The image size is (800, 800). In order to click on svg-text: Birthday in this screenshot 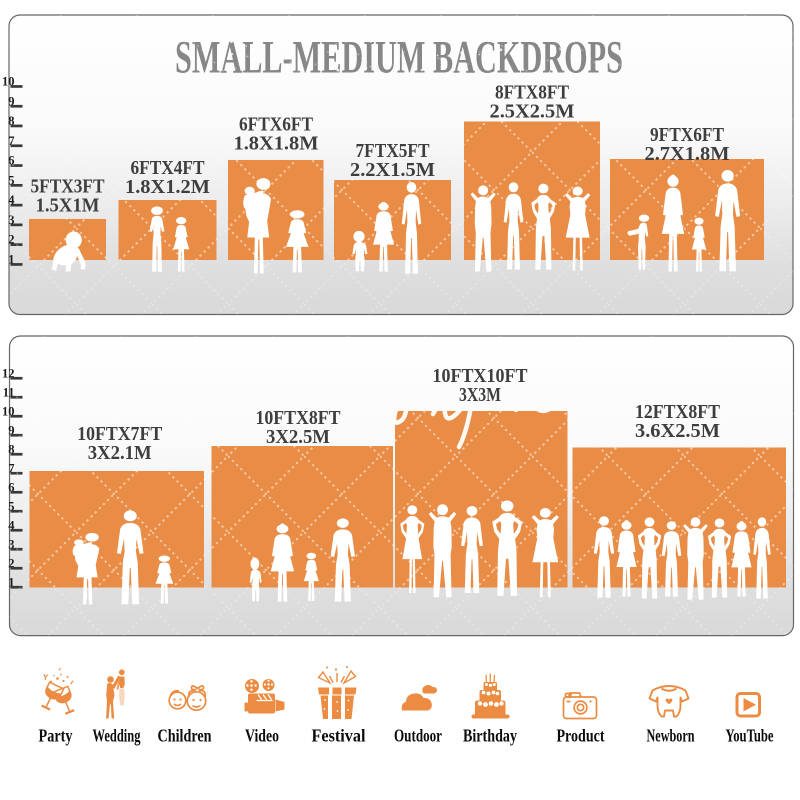, I will do `click(490, 736)`.